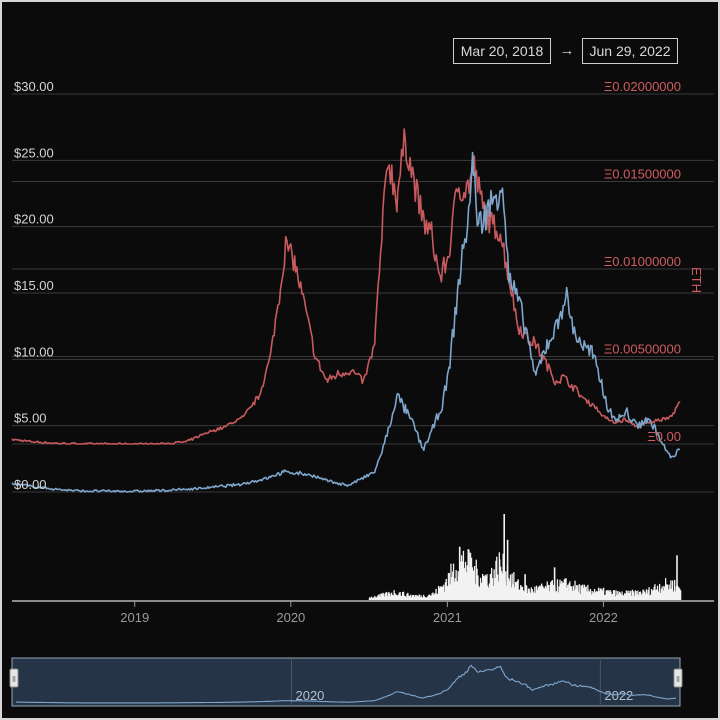 This screenshot has height=720, width=720. Describe the element at coordinates (630, 51) in the screenshot. I see `end-date-input: Jun 29, 2022` at that location.